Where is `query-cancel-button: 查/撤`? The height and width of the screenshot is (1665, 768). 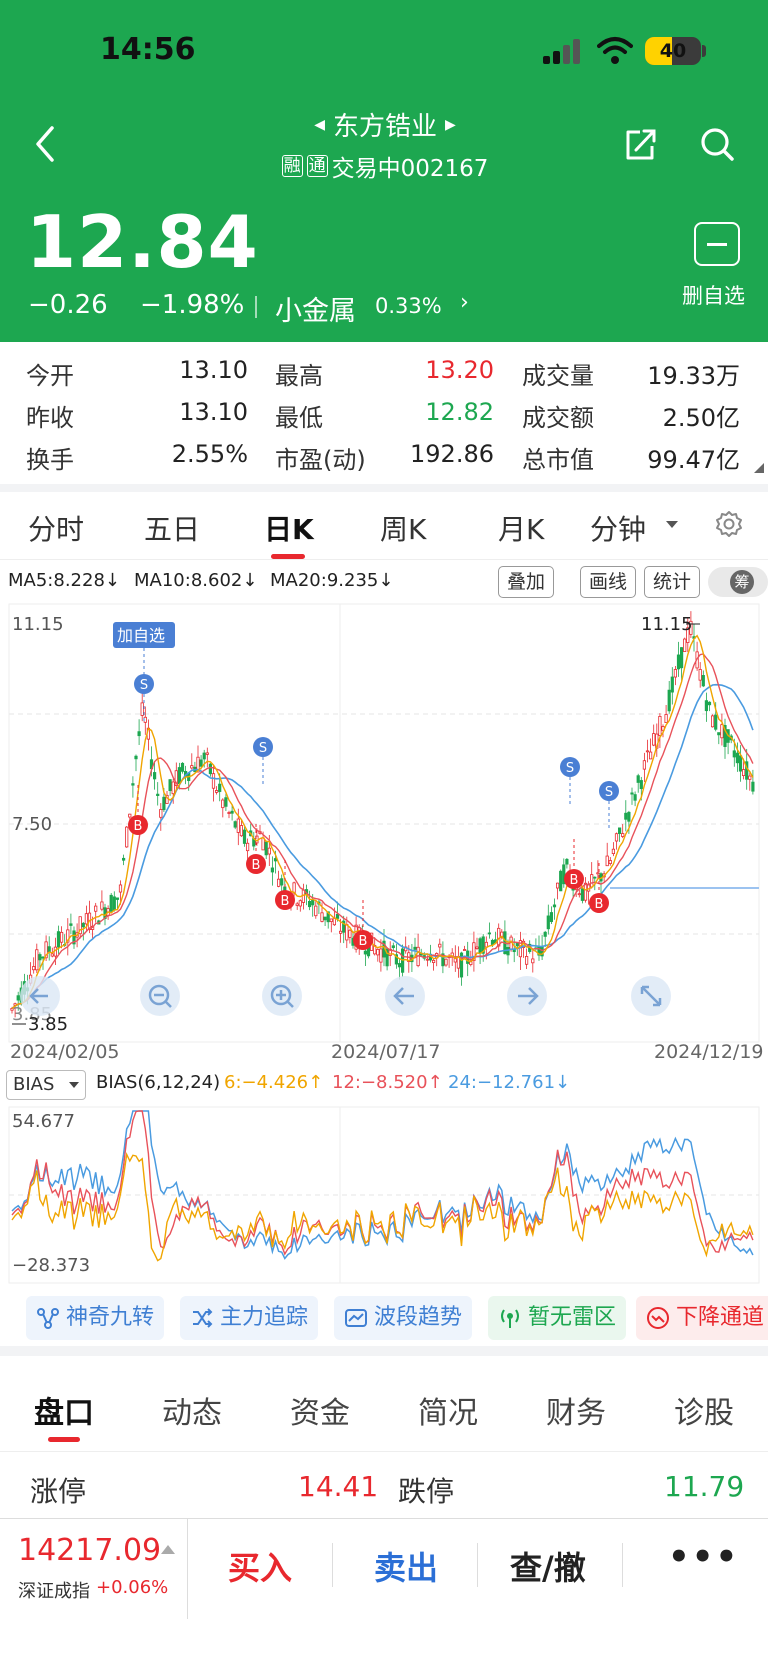
query-cancel-button: 查/撤 is located at coordinates (548, 1568).